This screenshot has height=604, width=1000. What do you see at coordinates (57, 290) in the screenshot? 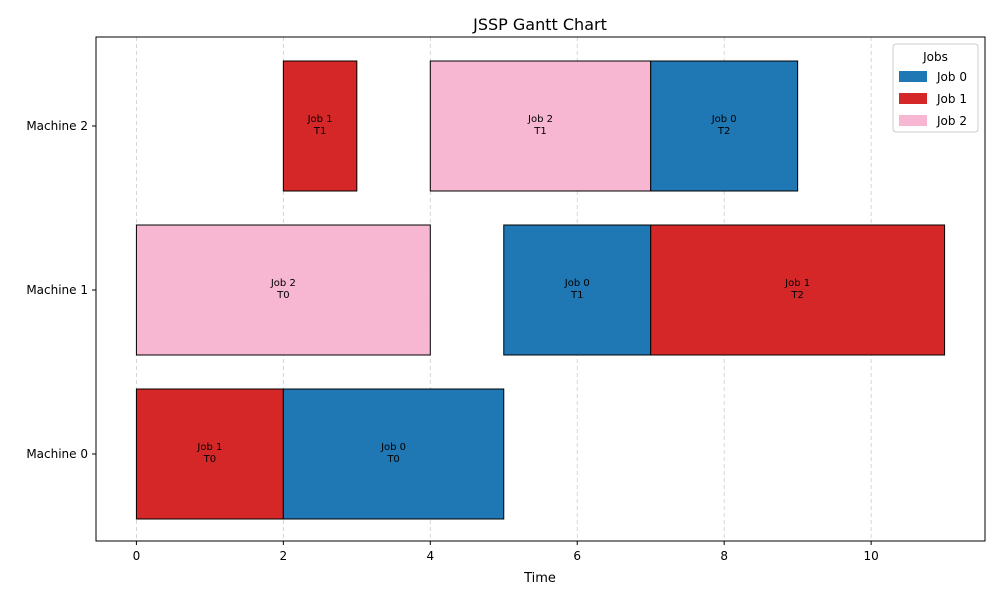
I see `y-tick-label: Machine 1` at bounding box center [57, 290].